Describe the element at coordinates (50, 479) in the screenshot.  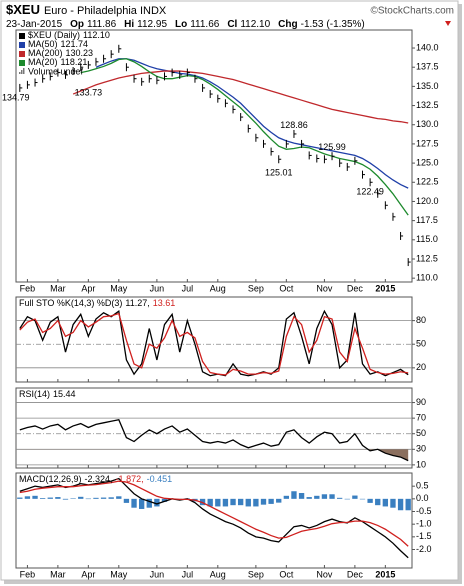
I see `panel-title-text: MACD(12,26,9)` at that location.